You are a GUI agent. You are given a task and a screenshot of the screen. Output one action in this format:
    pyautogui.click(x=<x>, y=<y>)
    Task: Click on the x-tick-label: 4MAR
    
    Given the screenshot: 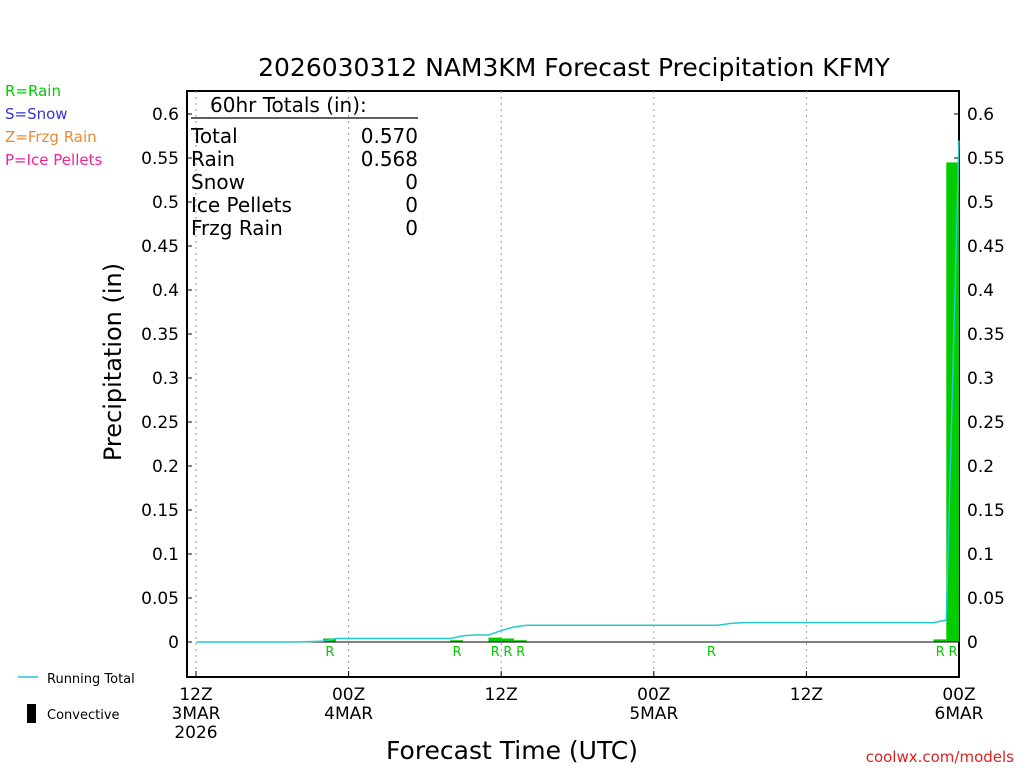 What is the action you would take?
    pyautogui.click(x=348, y=714)
    